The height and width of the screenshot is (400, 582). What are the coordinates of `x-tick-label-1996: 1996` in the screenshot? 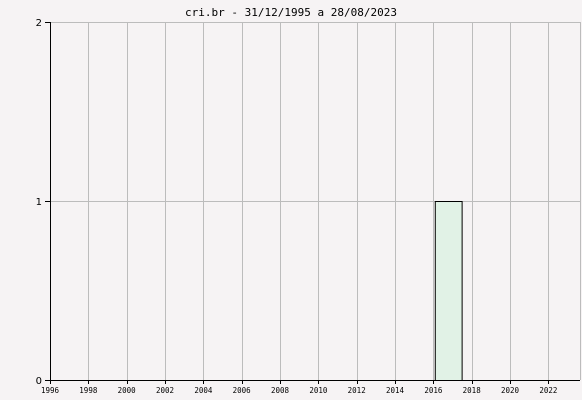 It's located at (50, 390).